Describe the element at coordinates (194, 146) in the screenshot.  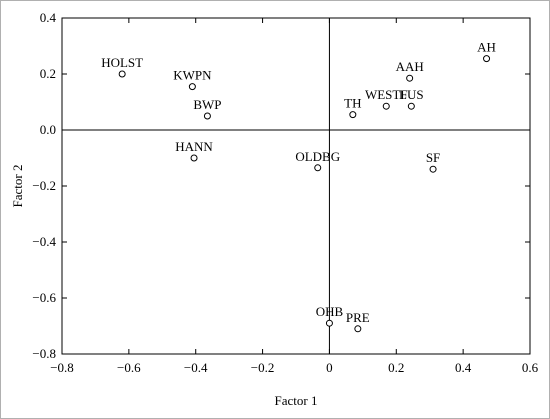
I see `data-point-label: HANN` at that location.